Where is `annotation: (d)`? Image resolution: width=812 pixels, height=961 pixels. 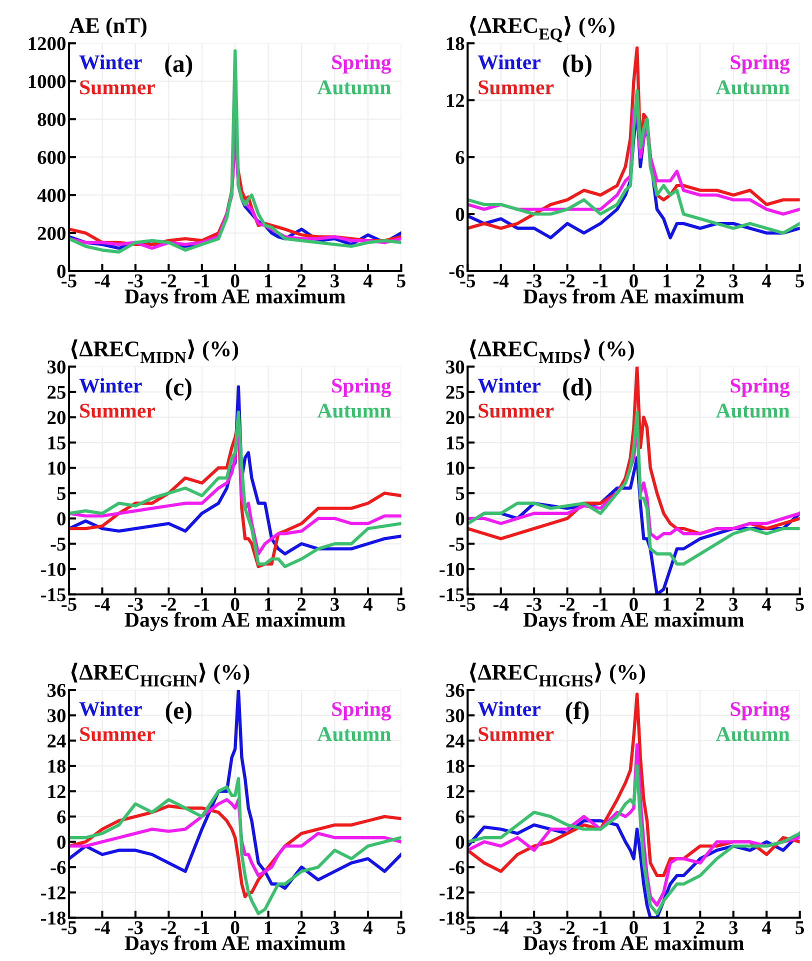
annotation: (d) is located at coordinates (577, 389).